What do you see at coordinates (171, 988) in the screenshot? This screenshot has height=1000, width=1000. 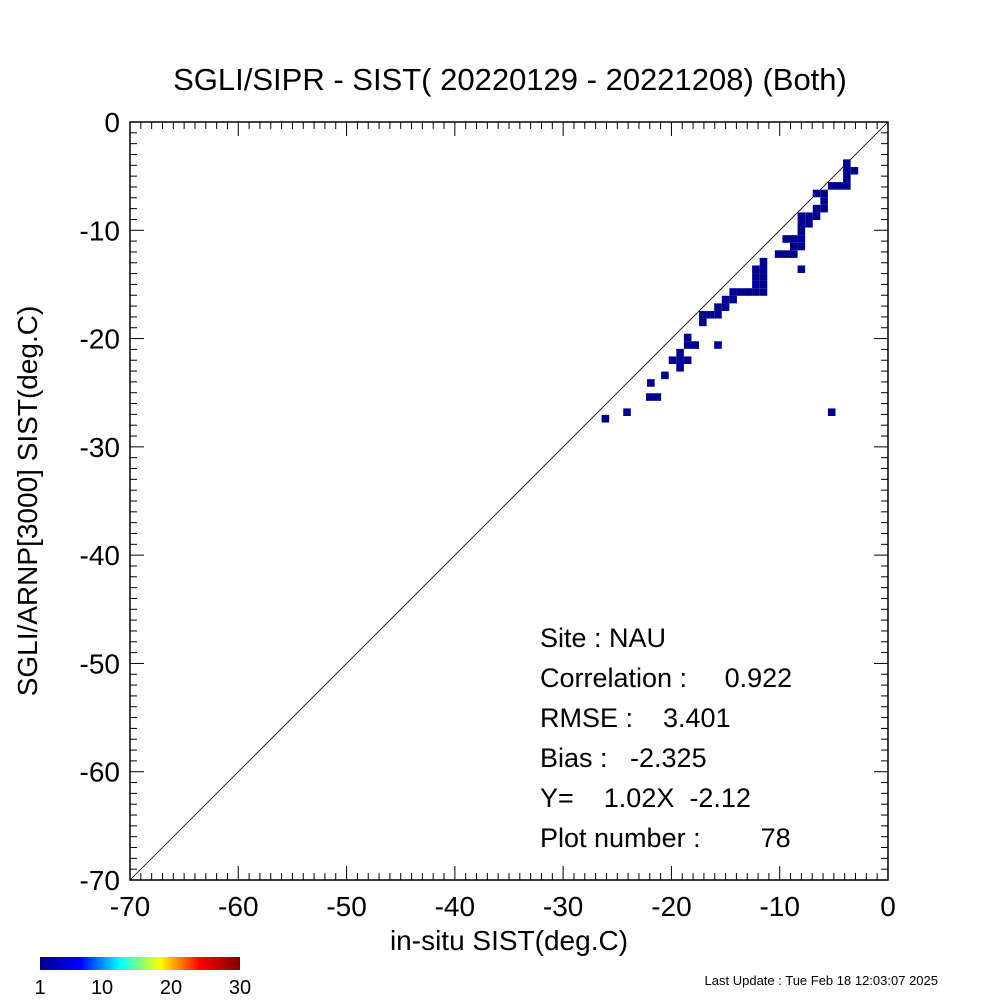 I see `colorbar-tick-label: 20` at bounding box center [171, 988].